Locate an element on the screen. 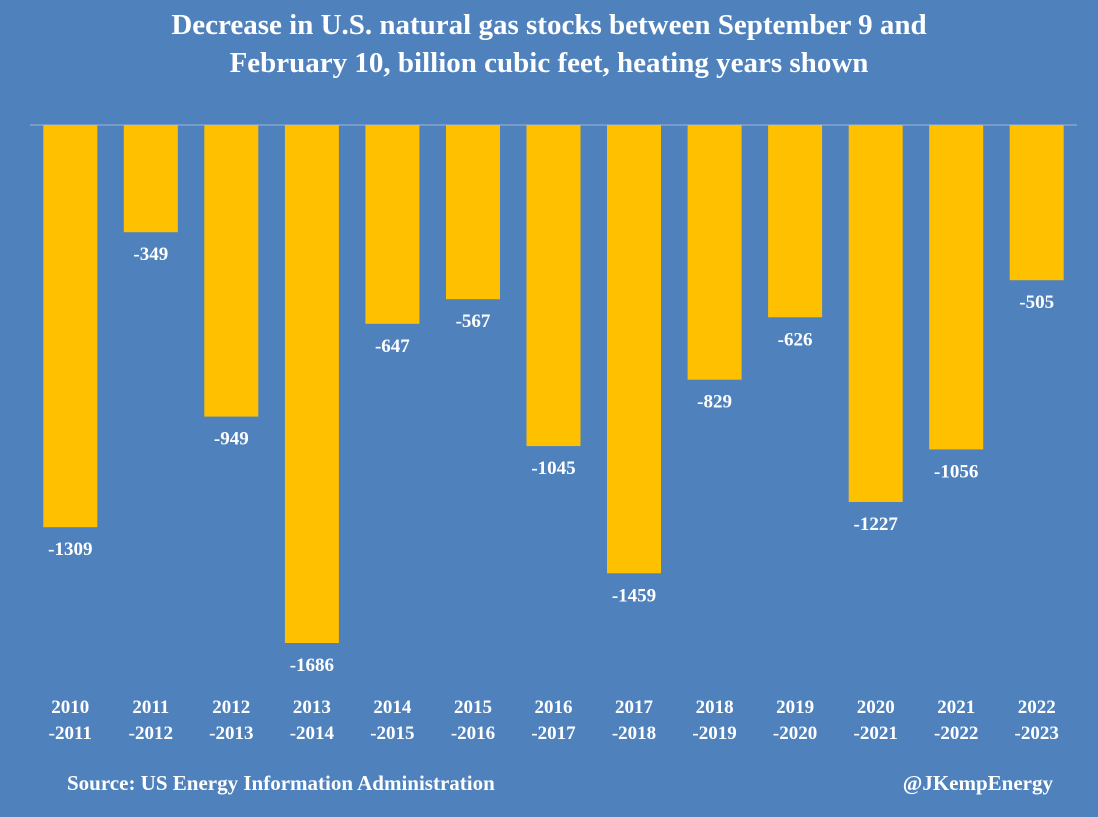  x-tick-label: -2011 is located at coordinates (70, 733).